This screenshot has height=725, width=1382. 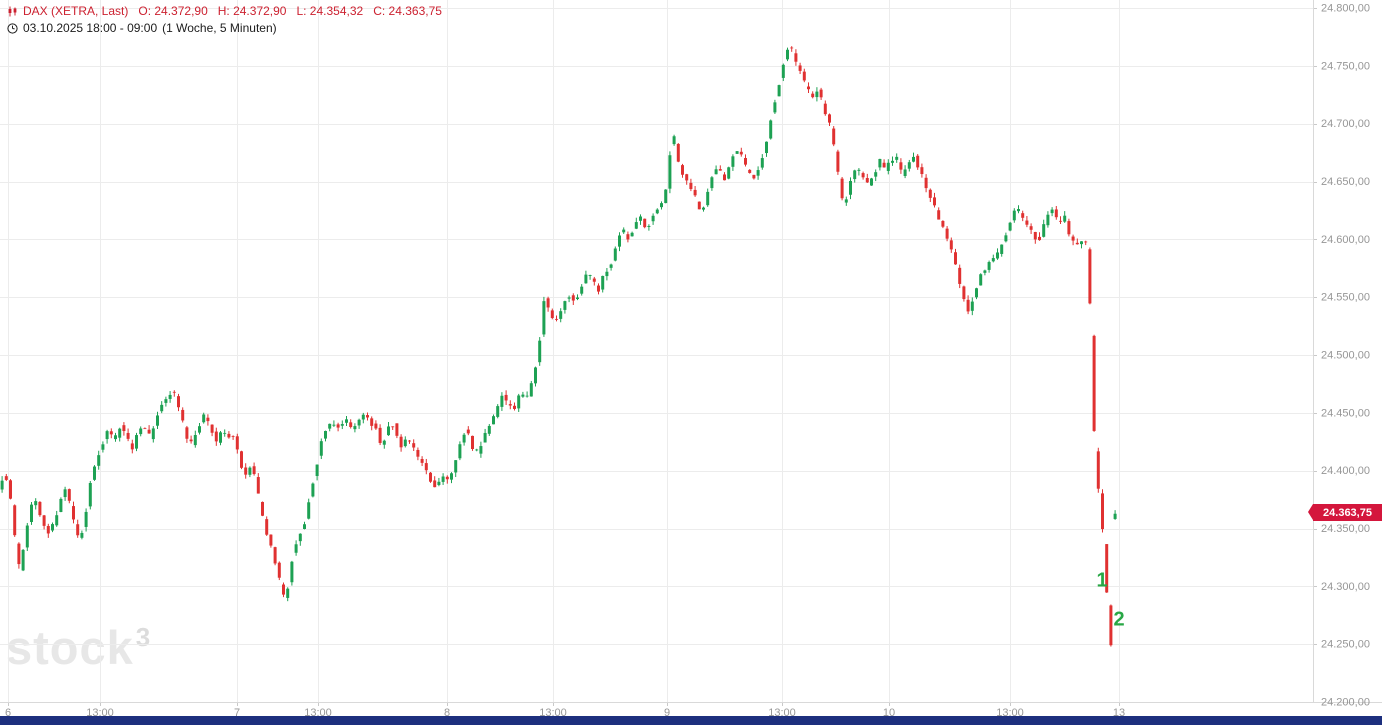 I want to click on last-price-value: 24.363,75, so click(x=1347, y=512).